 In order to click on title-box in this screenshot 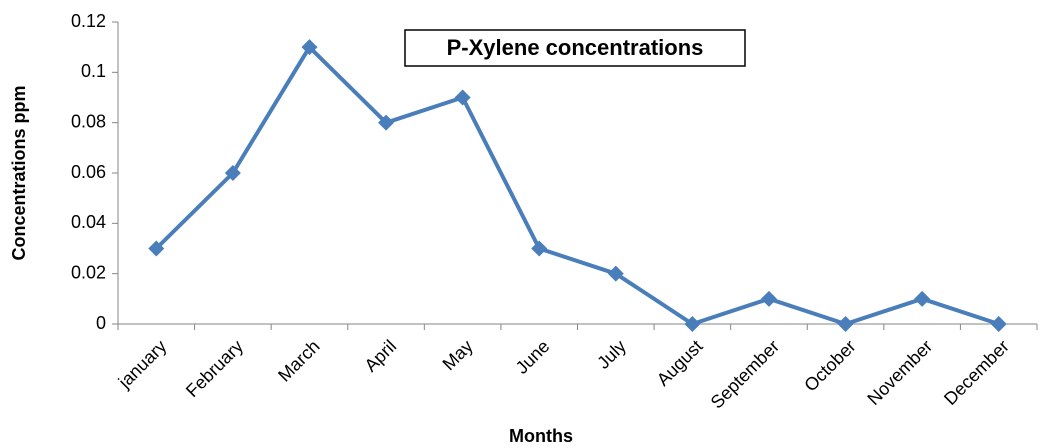, I will do `click(575, 48)`.